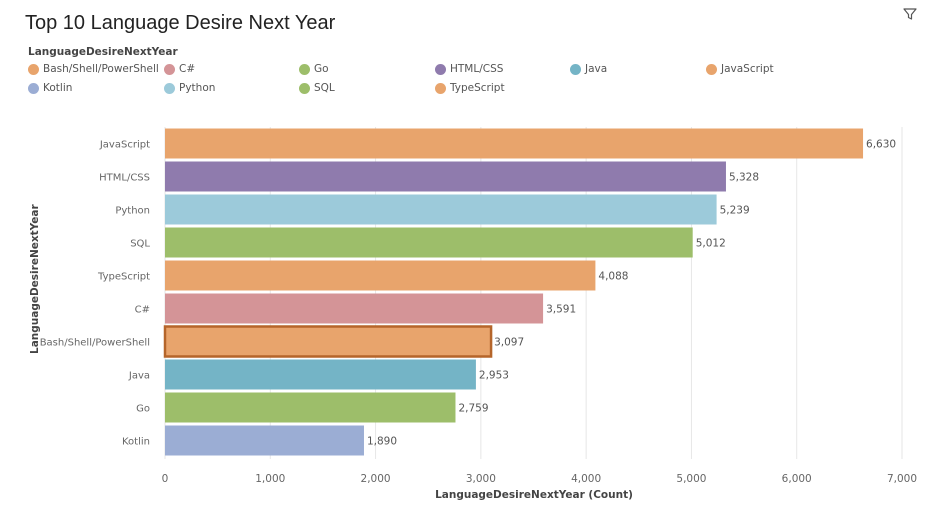 This screenshot has width=935, height=519. I want to click on y-tick-label: Python, so click(132, 211).